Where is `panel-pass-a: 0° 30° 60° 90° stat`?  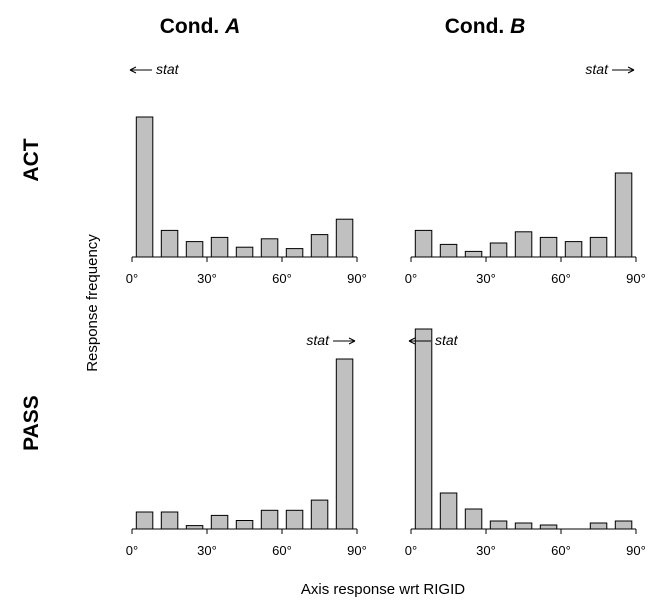
panel-pass-a: 0° 30° 60° 90° stat is located at coordinates (246, 445).